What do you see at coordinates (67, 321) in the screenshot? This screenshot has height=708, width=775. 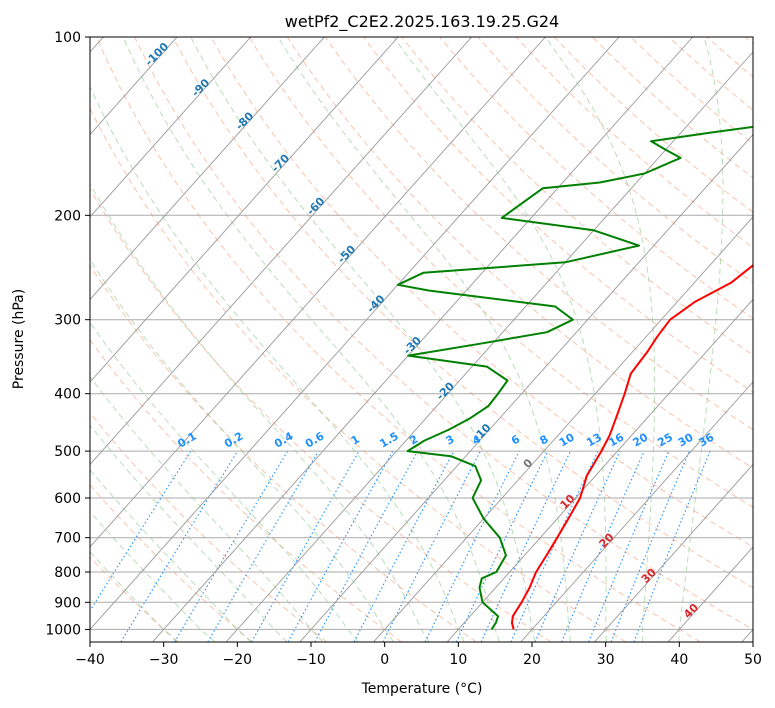 I see `y-tick-label: 300` at bounding box center [67, 321].